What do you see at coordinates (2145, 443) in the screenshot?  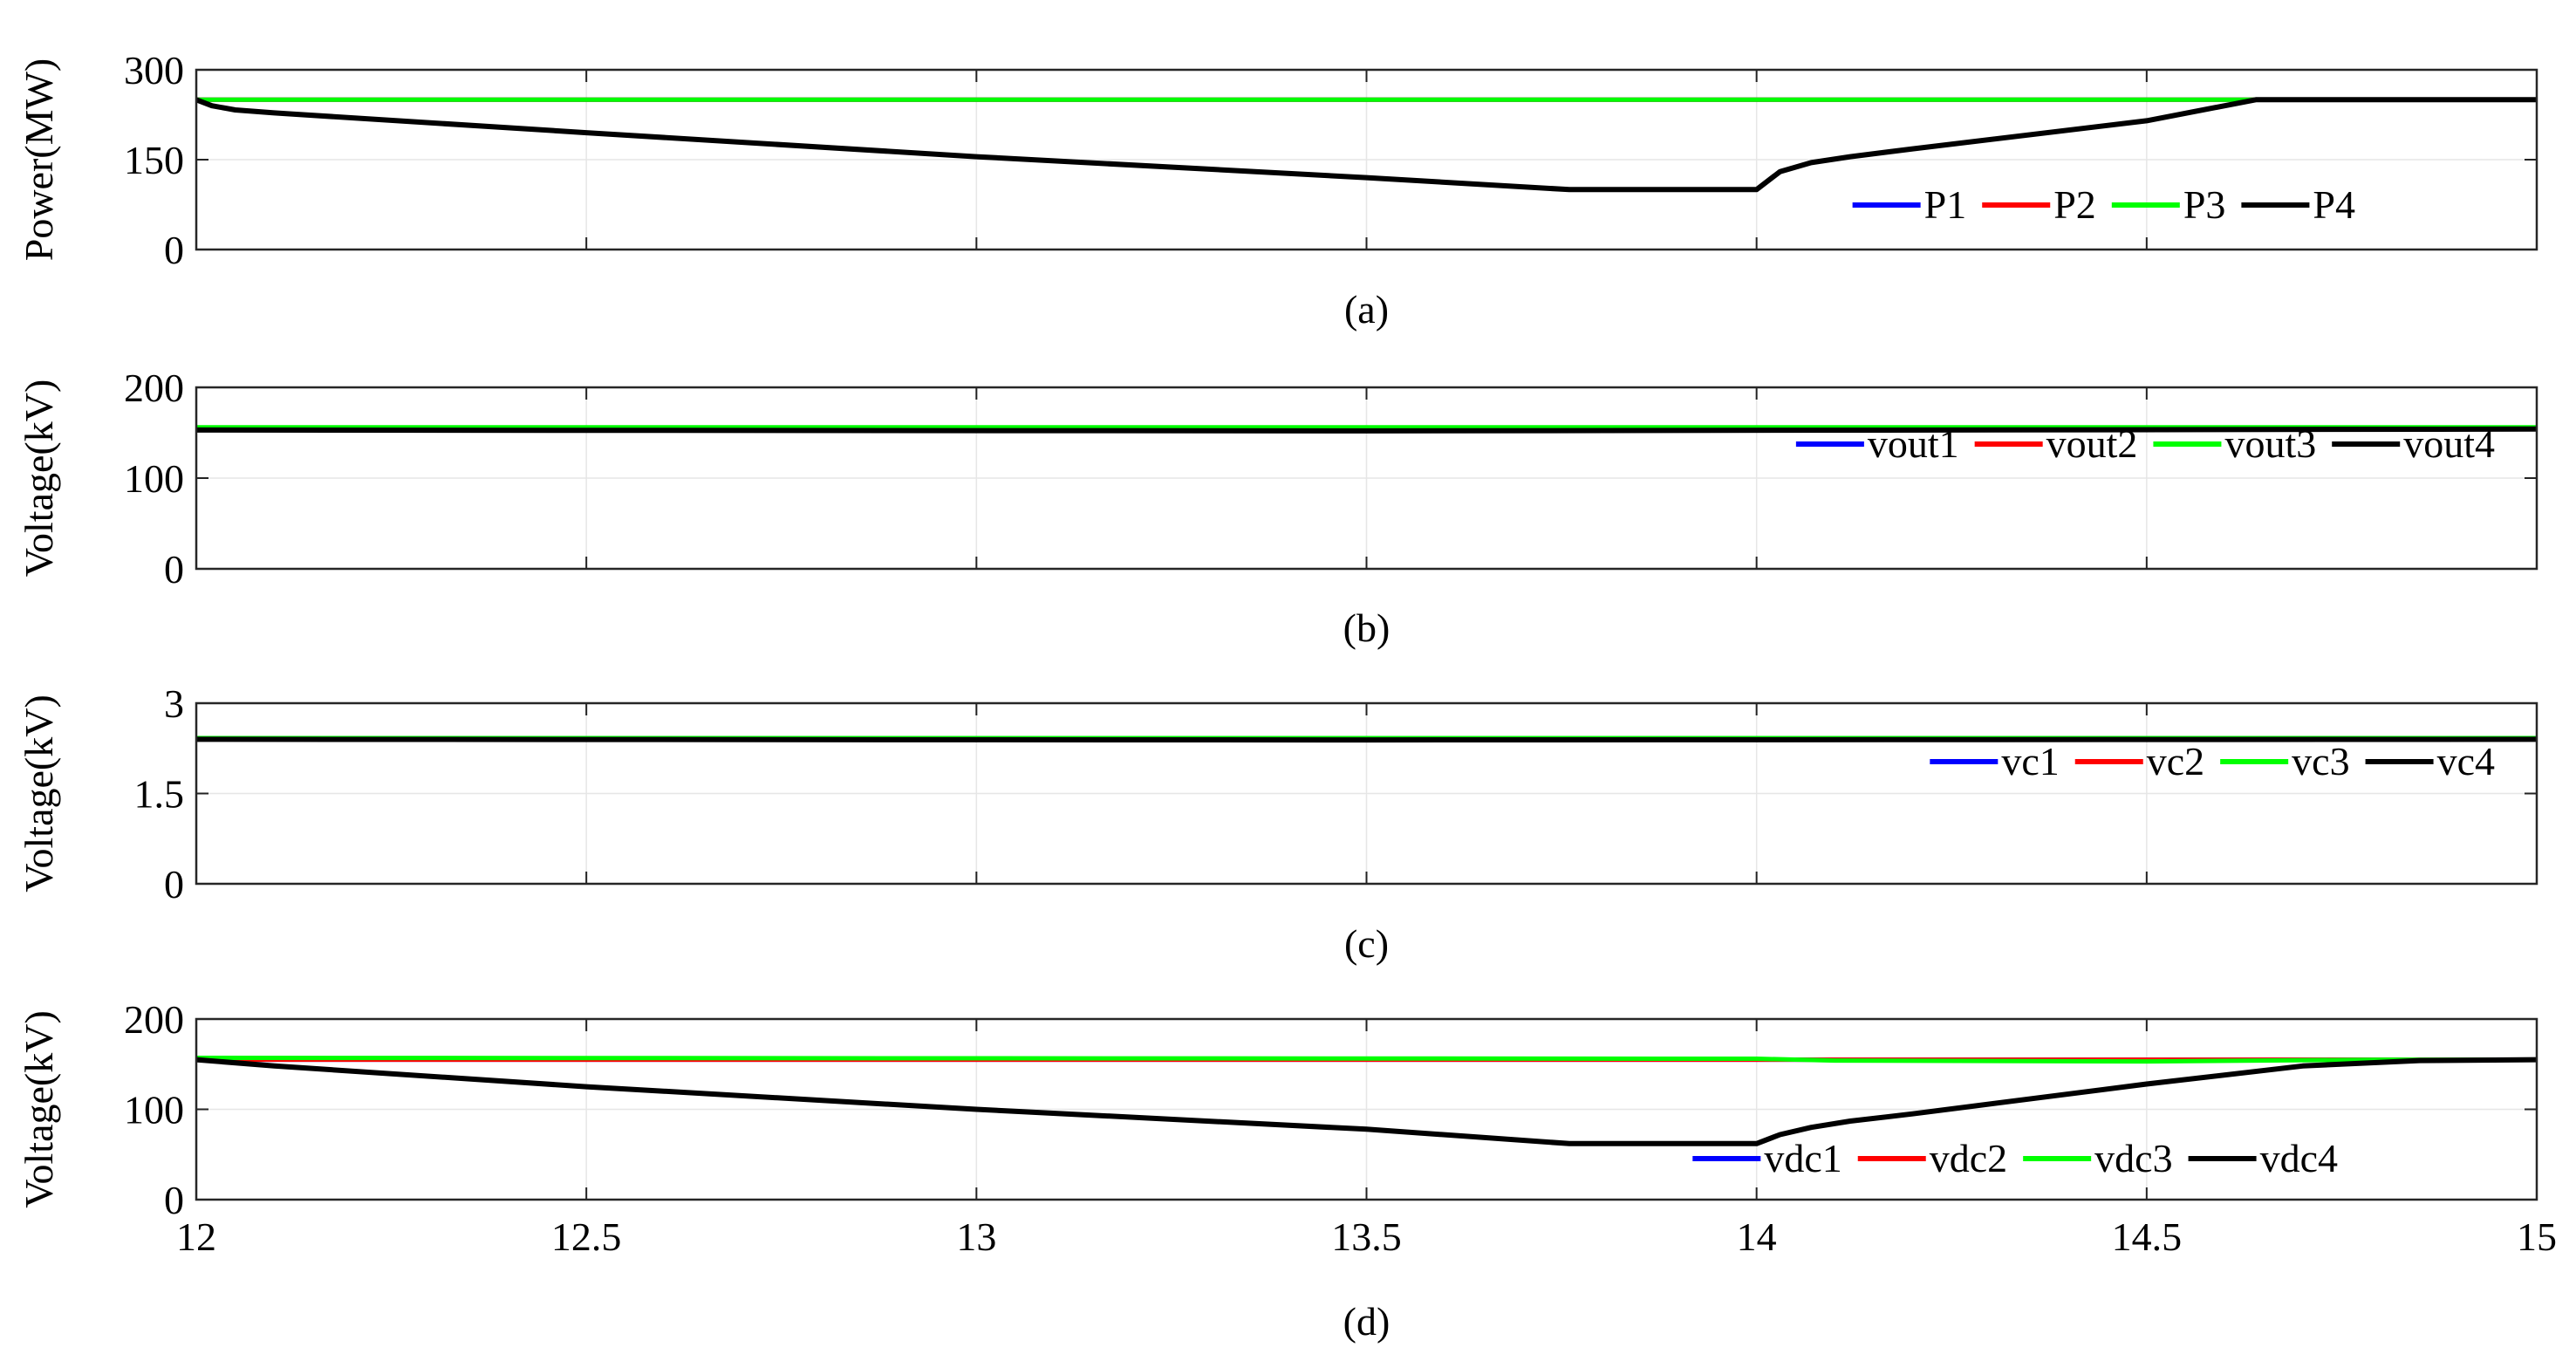 I see `legend: vout1 vout2 vout3 vout4` at bounding box center [2145, 443].